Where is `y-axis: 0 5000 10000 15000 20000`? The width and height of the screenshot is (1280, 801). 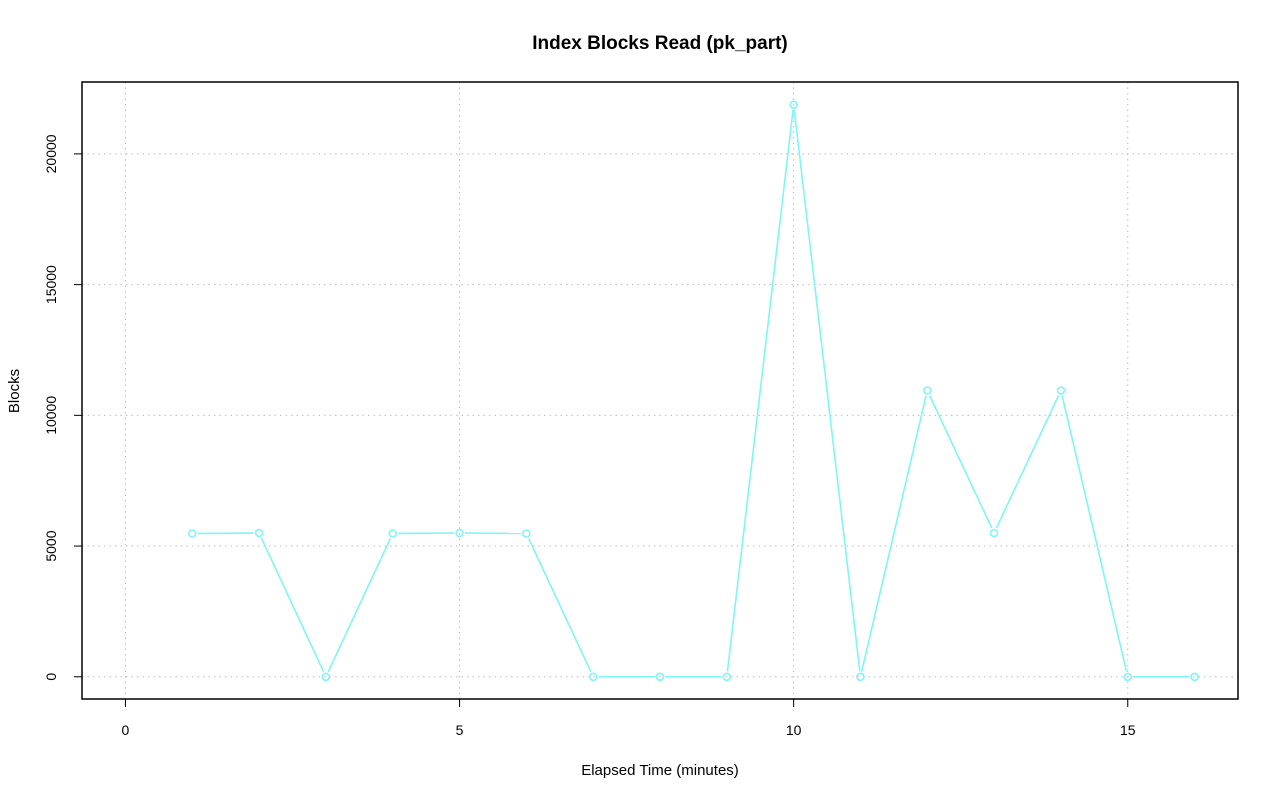
y-axis: 0 5000 10000 15000 20000 is located at coordinates (62, 407).